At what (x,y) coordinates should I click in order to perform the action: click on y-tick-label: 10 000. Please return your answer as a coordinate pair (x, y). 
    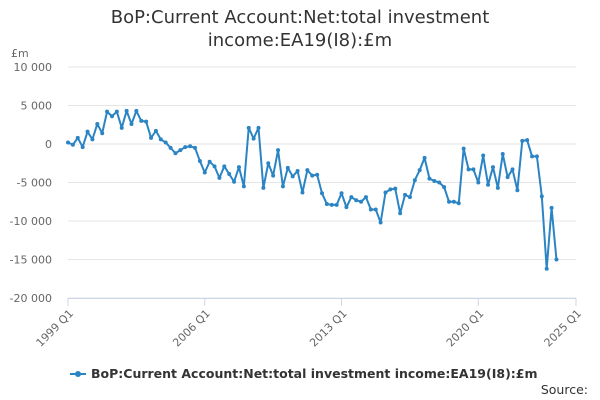
    Looking at the image, I should click on (33, 67).